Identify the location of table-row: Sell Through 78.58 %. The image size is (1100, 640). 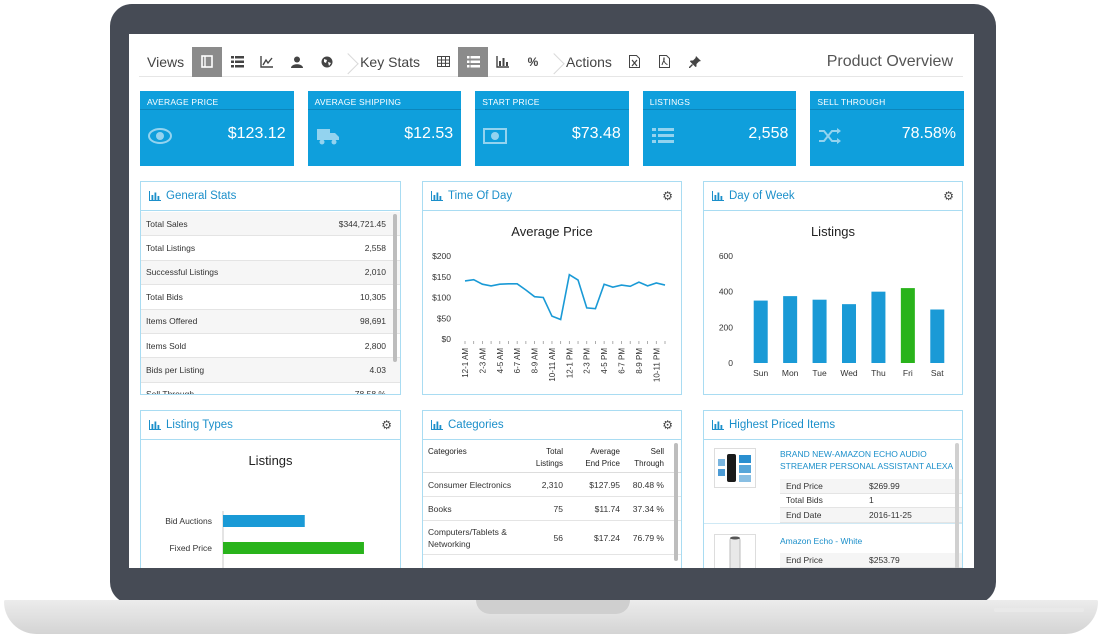
(270, 388).